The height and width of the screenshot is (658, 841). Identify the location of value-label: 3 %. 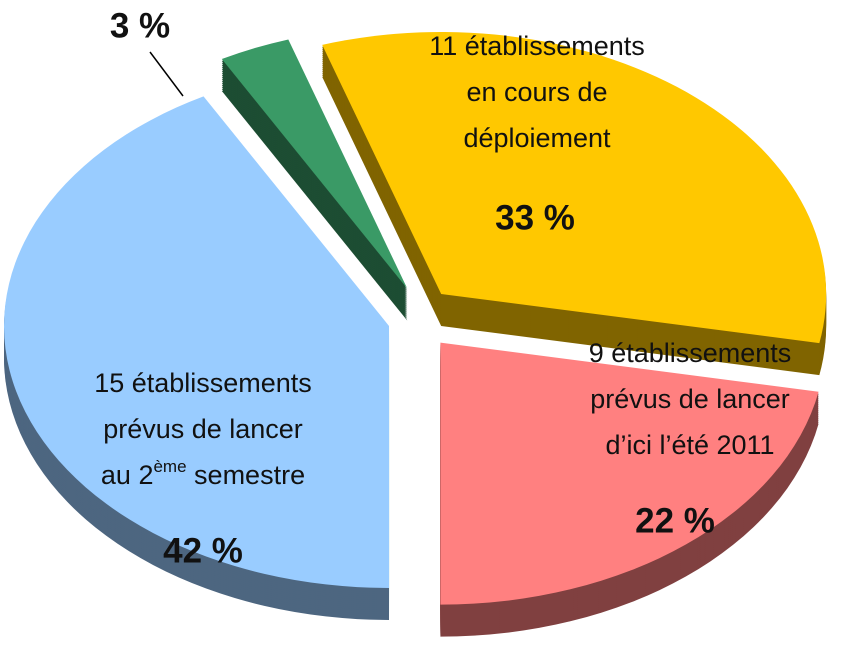
(140, 25).